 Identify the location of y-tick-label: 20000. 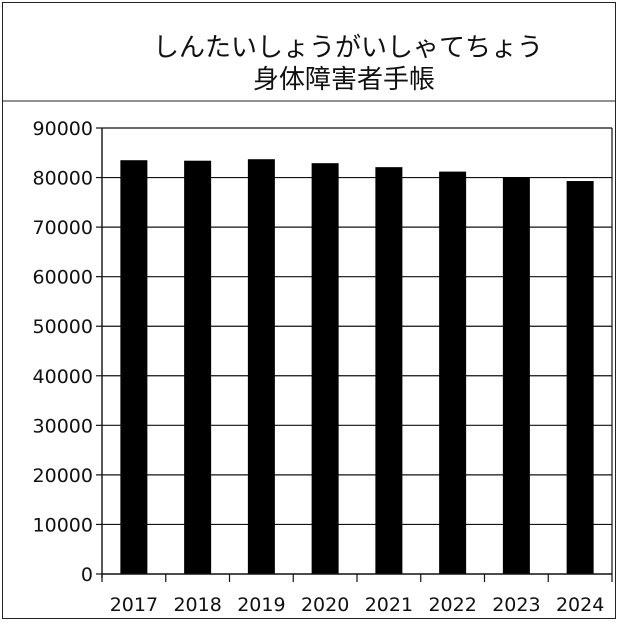
(63, 476).